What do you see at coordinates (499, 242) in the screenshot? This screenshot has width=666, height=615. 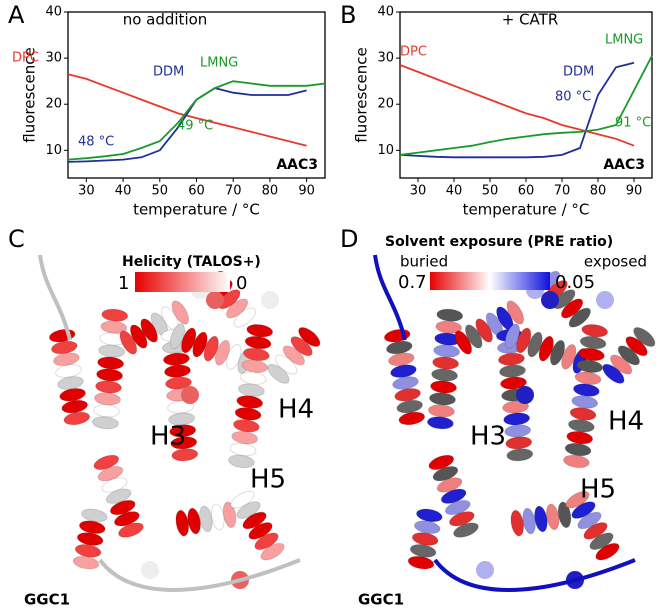 I see `scale-title: Solvent exposure (PRE ratio)` at bounding box center [499, 242].